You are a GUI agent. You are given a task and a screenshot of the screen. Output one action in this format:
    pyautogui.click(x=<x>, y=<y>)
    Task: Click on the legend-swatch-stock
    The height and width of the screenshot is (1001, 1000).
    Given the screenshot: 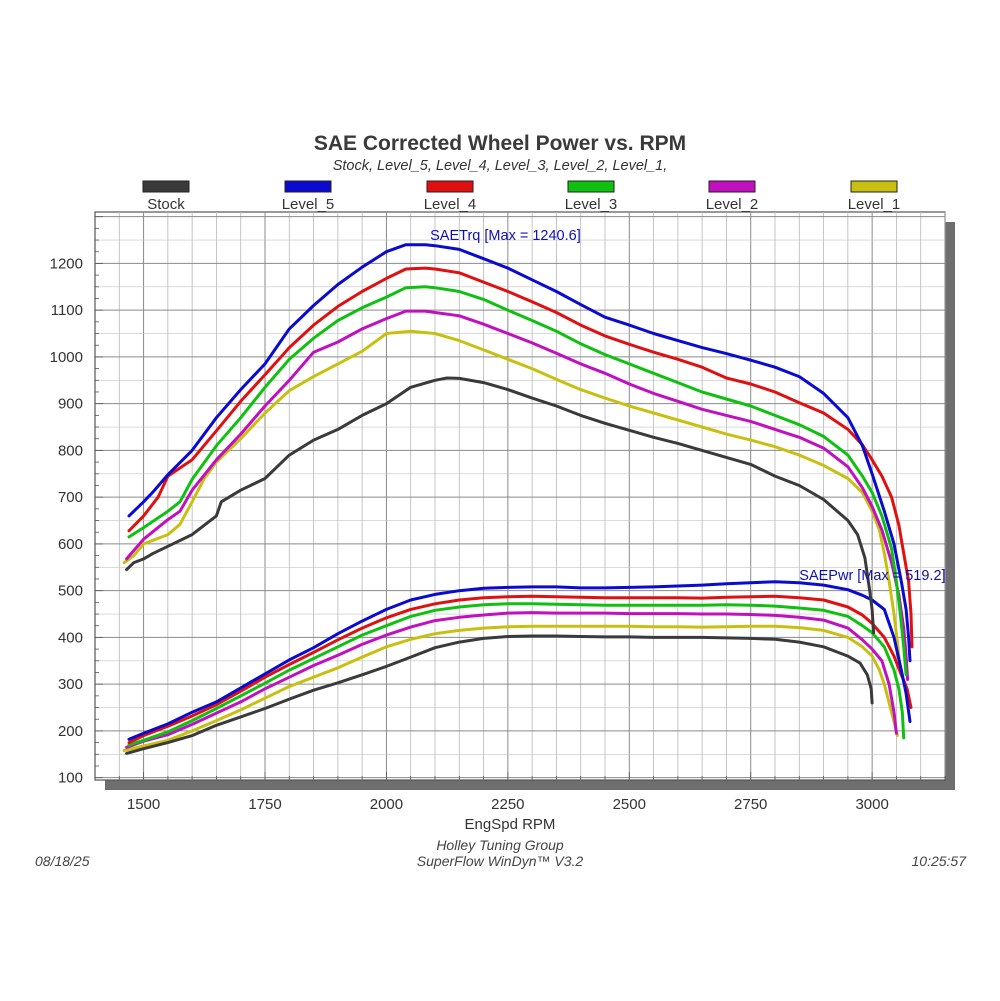 What is the action you would take?
    pyautogui.click(x=166, y=186)
    